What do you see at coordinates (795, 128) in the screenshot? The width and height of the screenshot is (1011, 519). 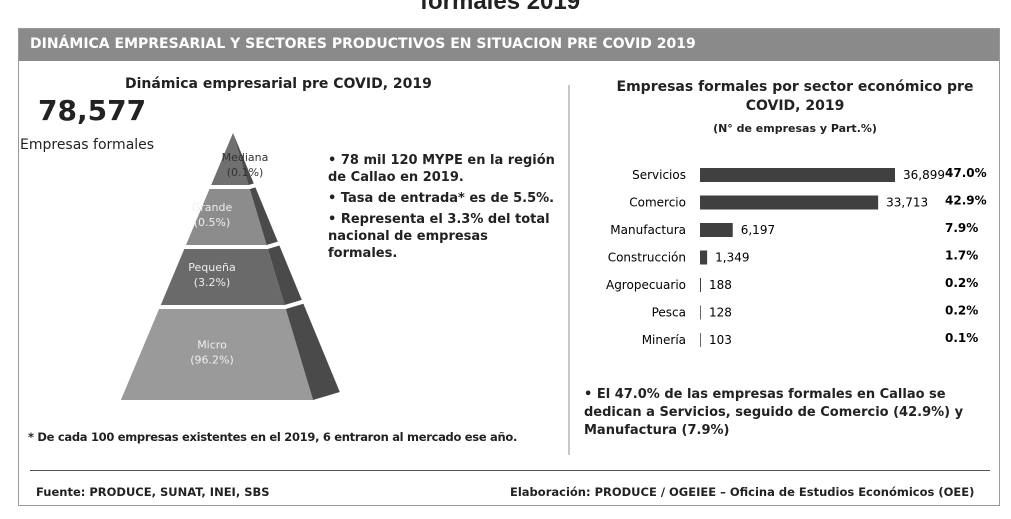 I see `chart-subtitle: (N° de empresas y Part.%)` at bounding box center [795, 128].